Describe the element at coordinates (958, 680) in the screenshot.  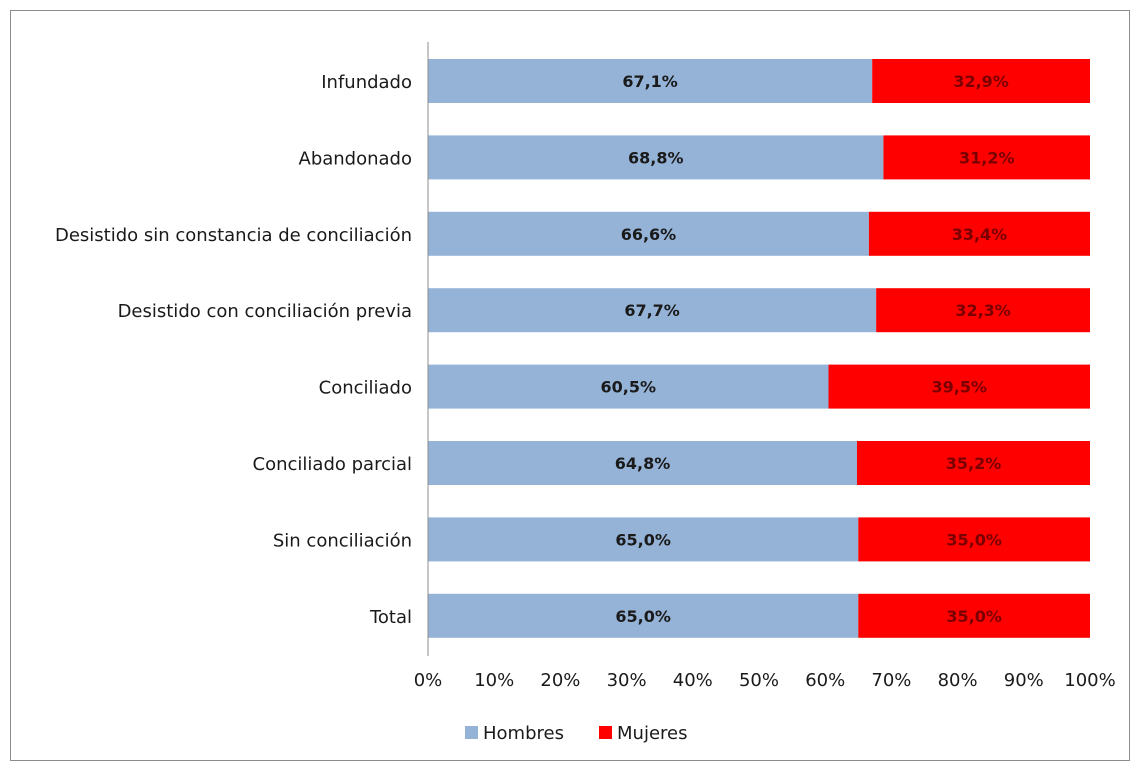
I see `x-tick-label-80: 80%` at that location.